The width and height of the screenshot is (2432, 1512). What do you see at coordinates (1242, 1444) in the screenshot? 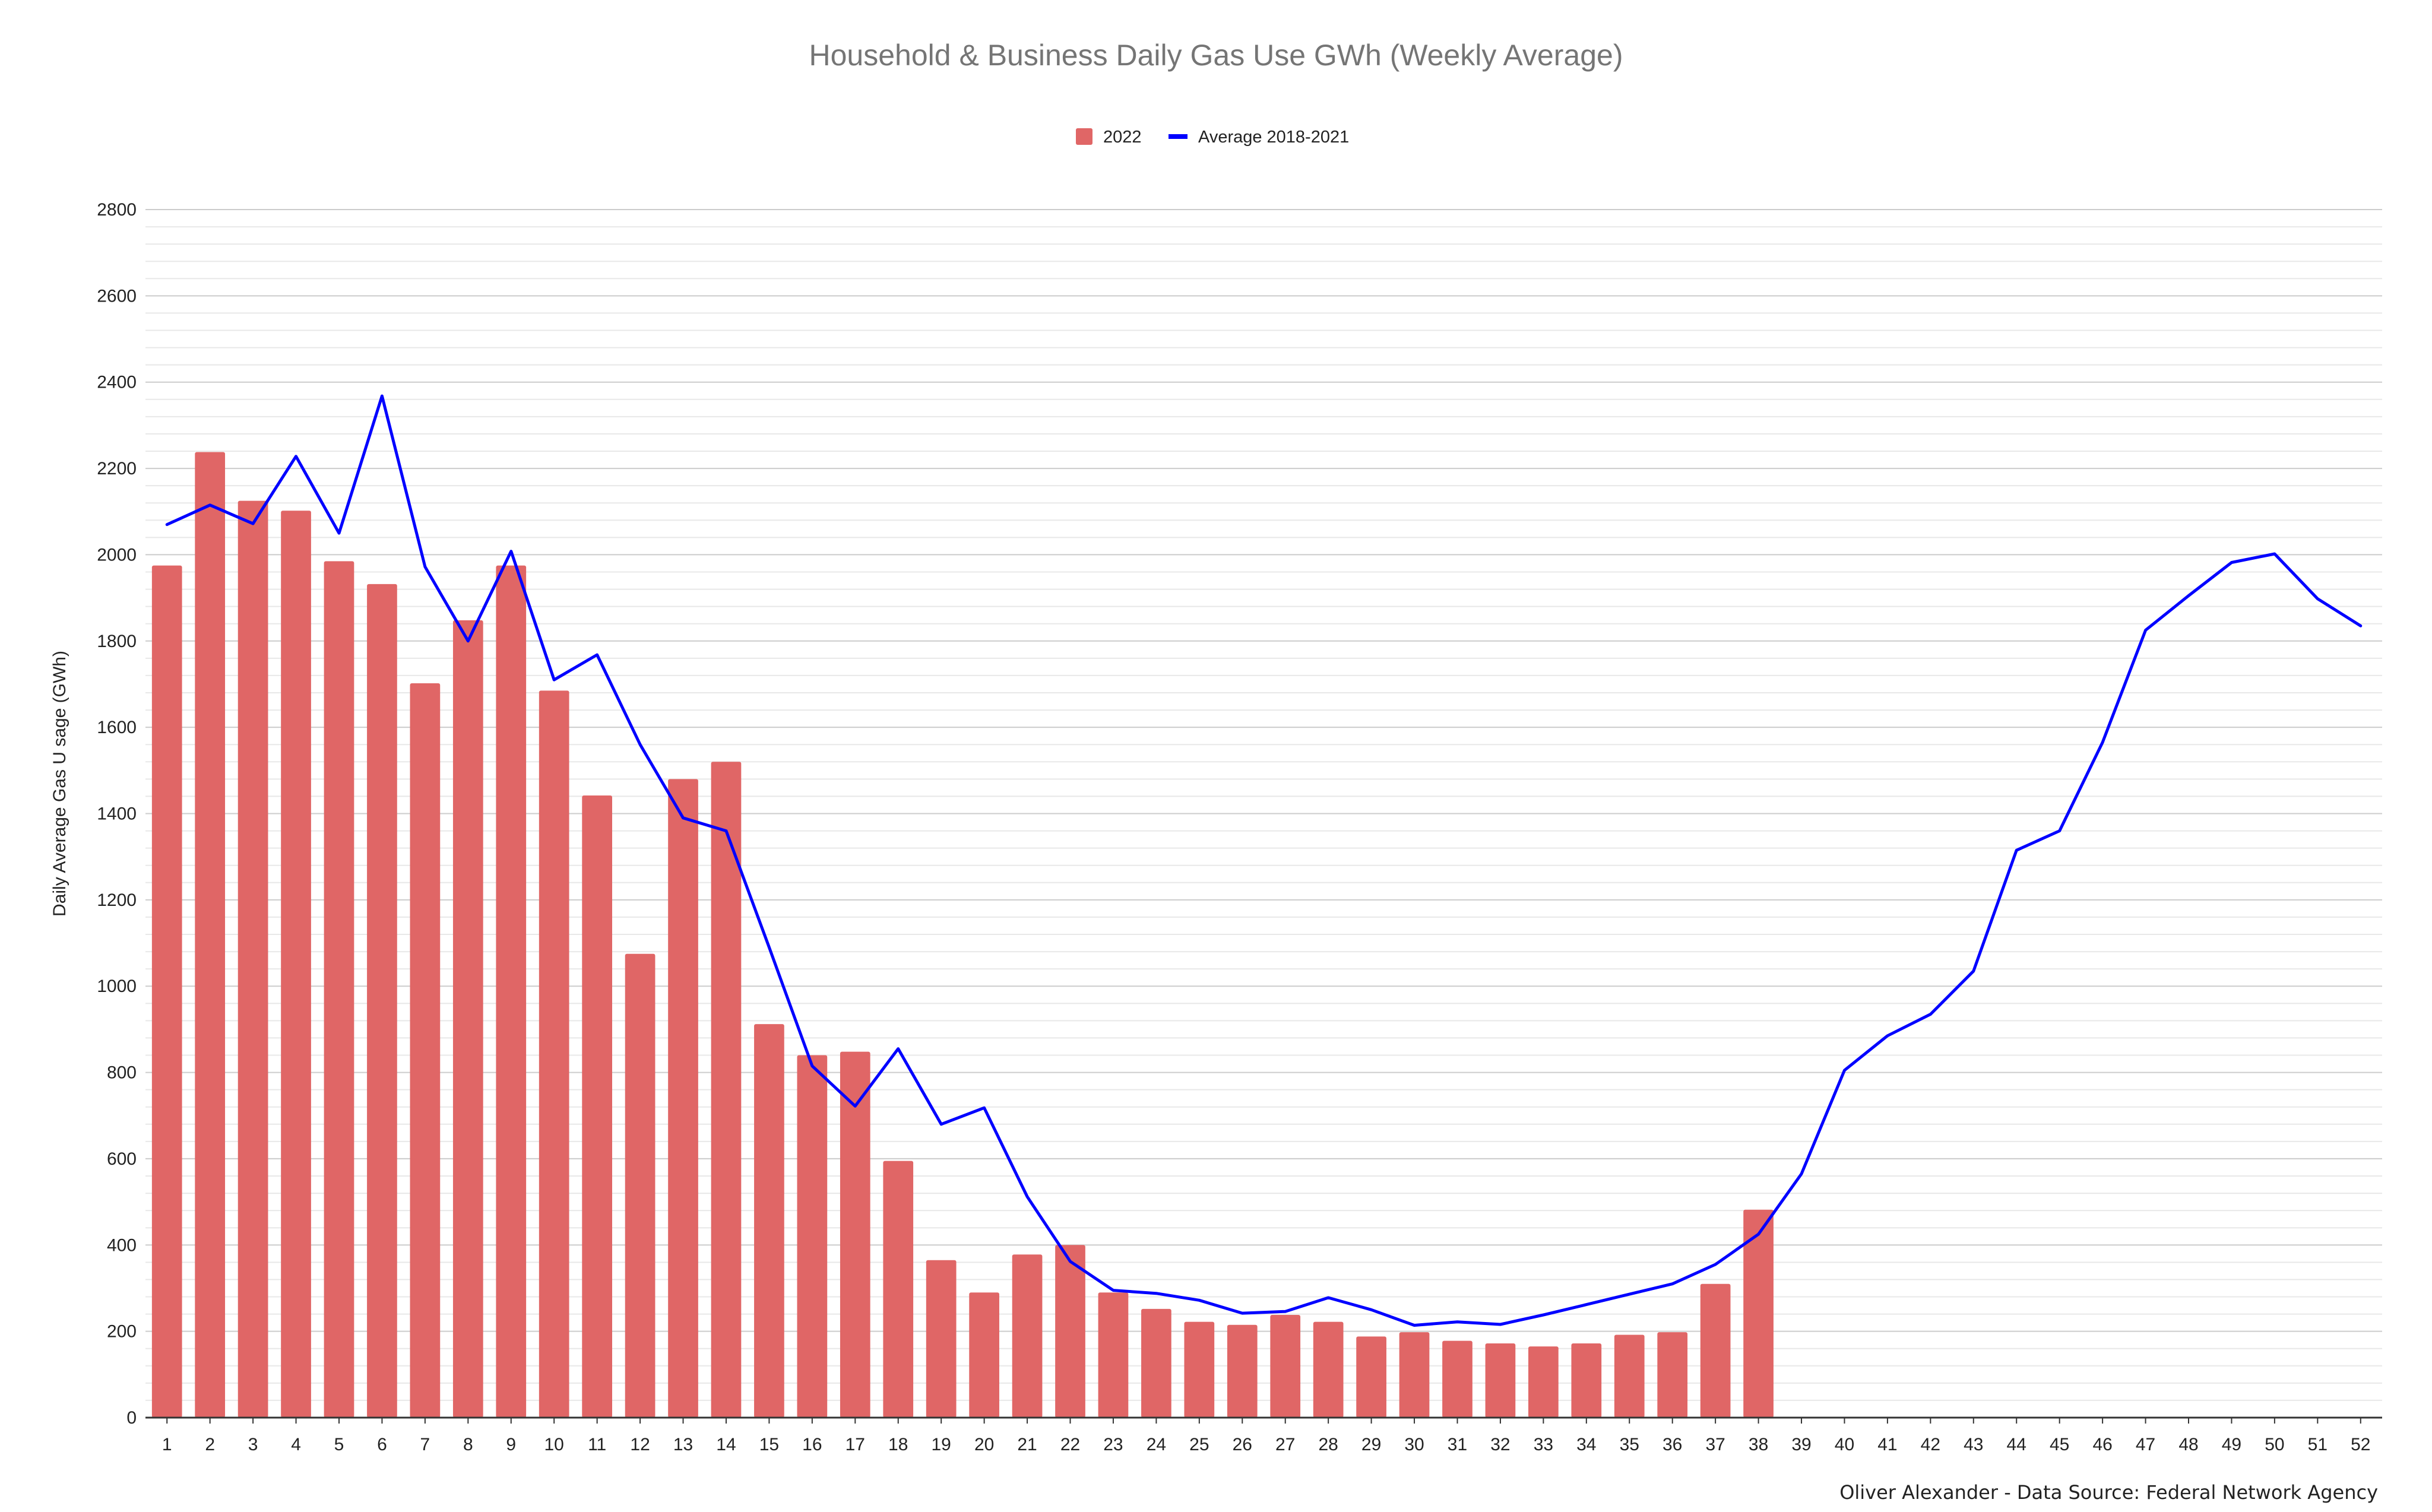
I see `x-tick-label: 26` at bounding box center [1242, 1444].